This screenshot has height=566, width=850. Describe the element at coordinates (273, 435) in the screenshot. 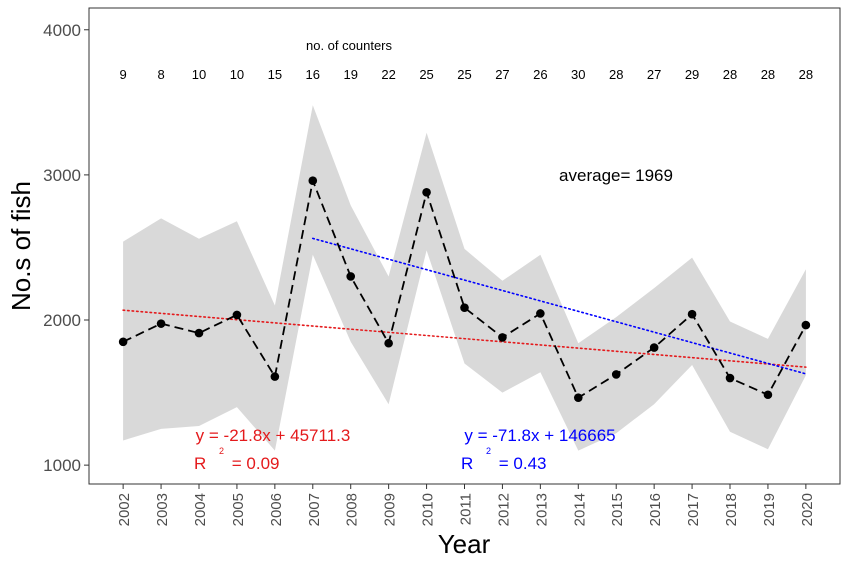

I see `red-trend-equation: y = -21.8x + 45711.3` at that location.